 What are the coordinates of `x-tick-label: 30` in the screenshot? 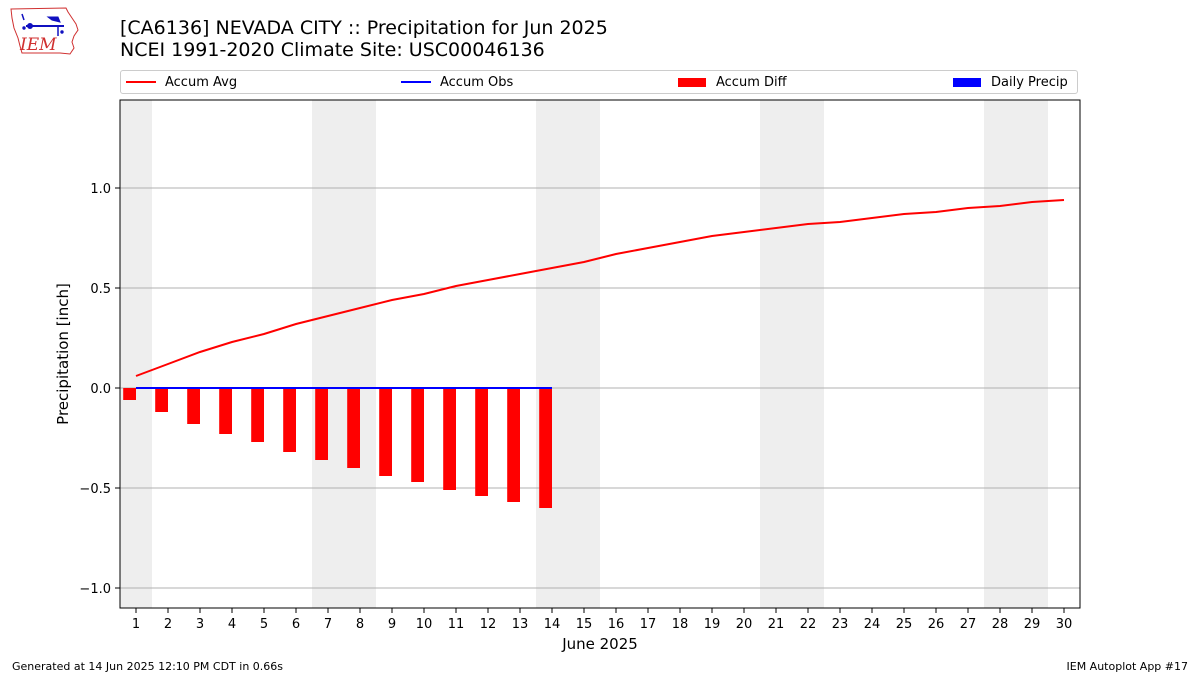 It's located at (1064, 624).